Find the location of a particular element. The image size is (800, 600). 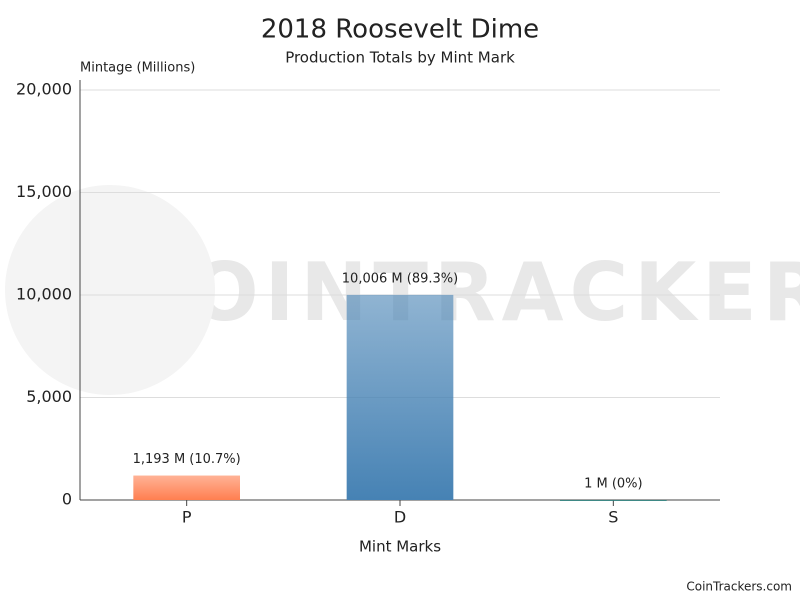

watermark-logo is located at coordinates (110, 290).